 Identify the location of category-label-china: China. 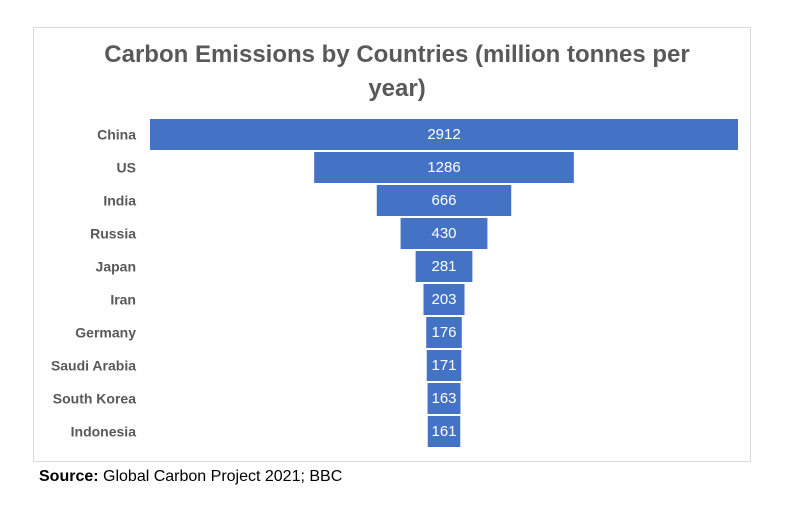
(116, 135).